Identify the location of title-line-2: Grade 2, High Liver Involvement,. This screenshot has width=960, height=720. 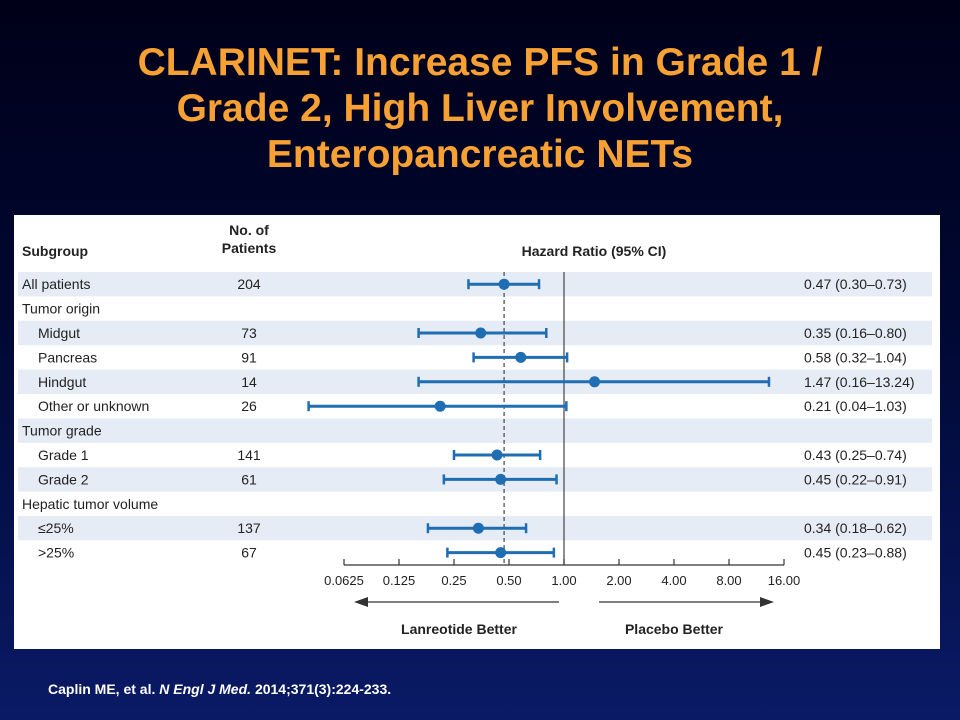
(480, 108).